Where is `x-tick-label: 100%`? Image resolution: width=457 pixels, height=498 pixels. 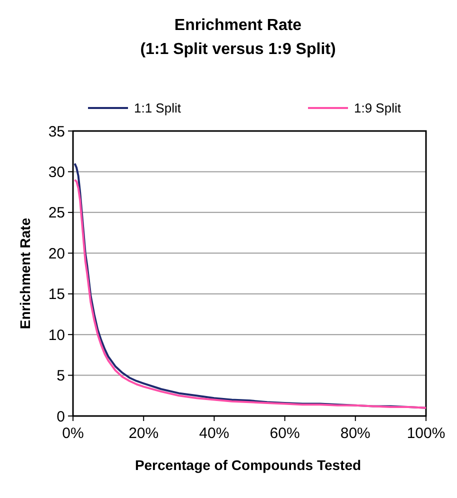
x-tick-label: 100% is located at coordinates (426, 433).